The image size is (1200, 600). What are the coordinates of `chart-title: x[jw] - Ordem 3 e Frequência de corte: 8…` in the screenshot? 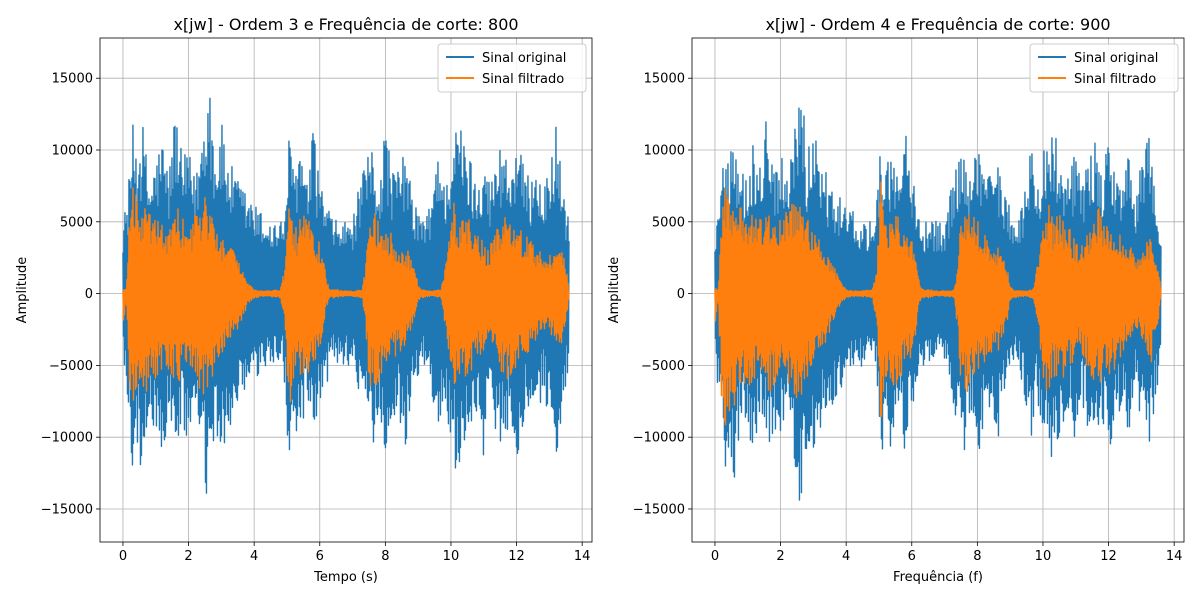 It's located at (345, 24).